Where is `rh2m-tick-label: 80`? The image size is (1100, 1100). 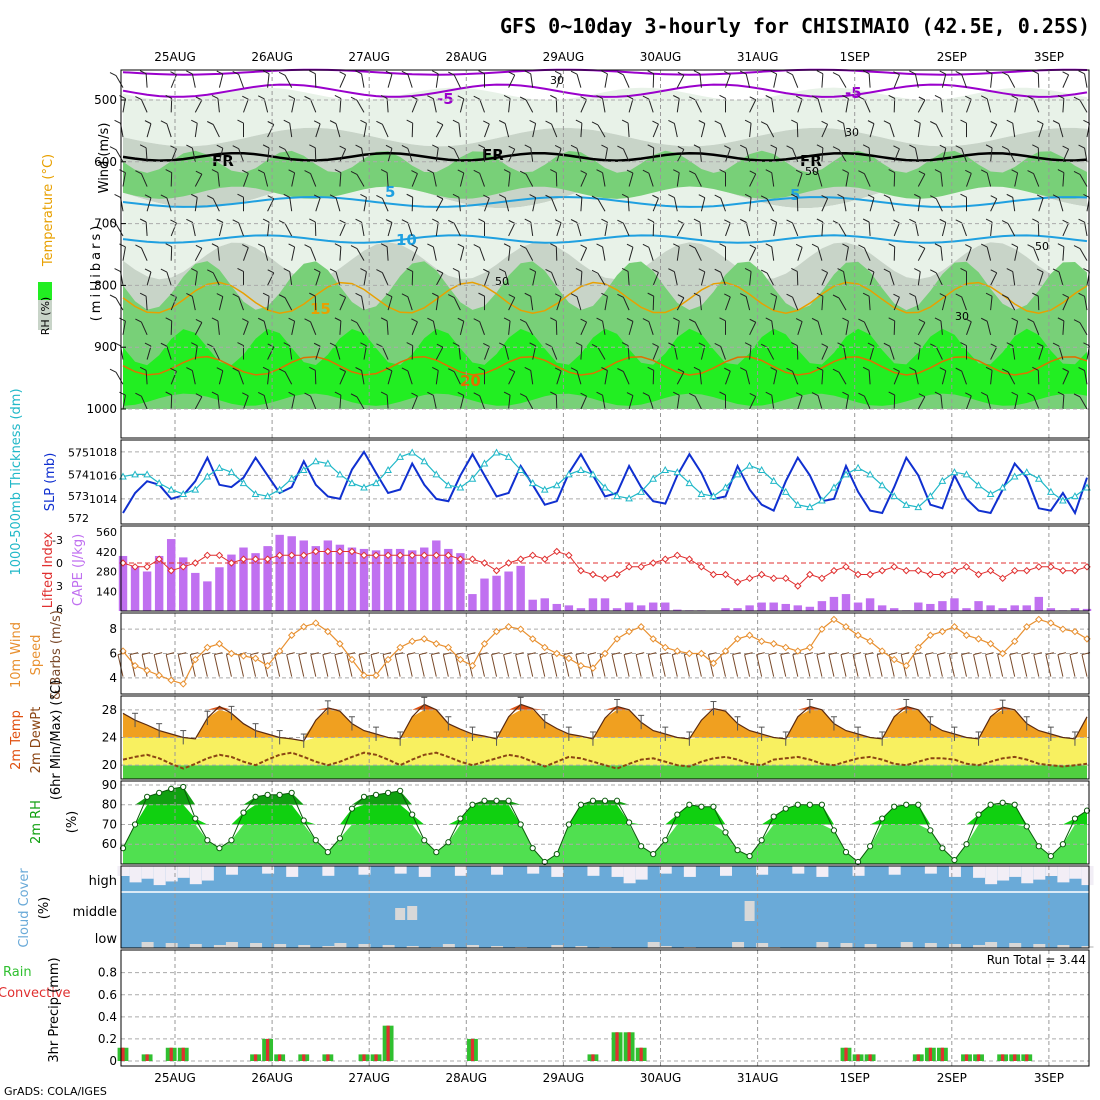
rh2m-tick-label: 80 is located at coordinates (109, 805).